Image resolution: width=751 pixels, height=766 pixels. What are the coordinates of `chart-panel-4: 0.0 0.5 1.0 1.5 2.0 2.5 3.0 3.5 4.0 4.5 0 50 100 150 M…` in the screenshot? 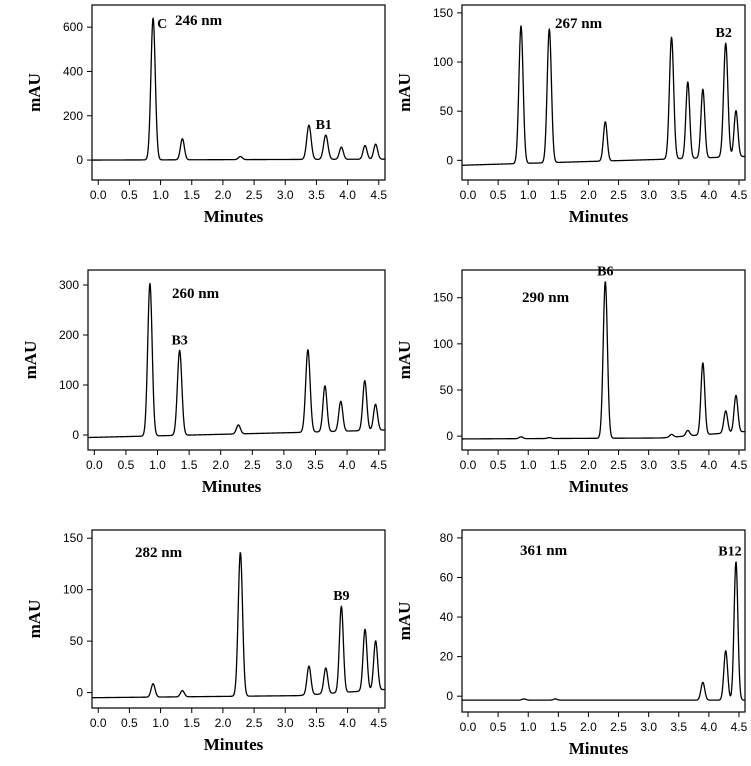 It's located at (571, 380).